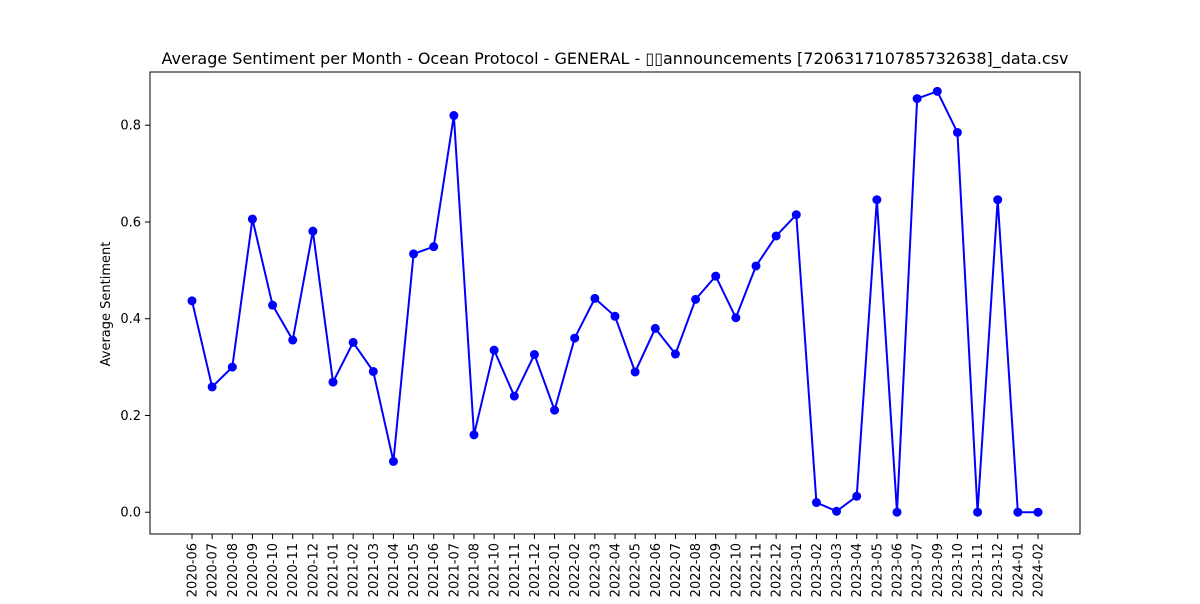 The height and width of the screenshot is (604, 1200). Describe the element at coordinates (555, 570) in the screenshot. I see `x-tick-label: 2022-01` at that location.